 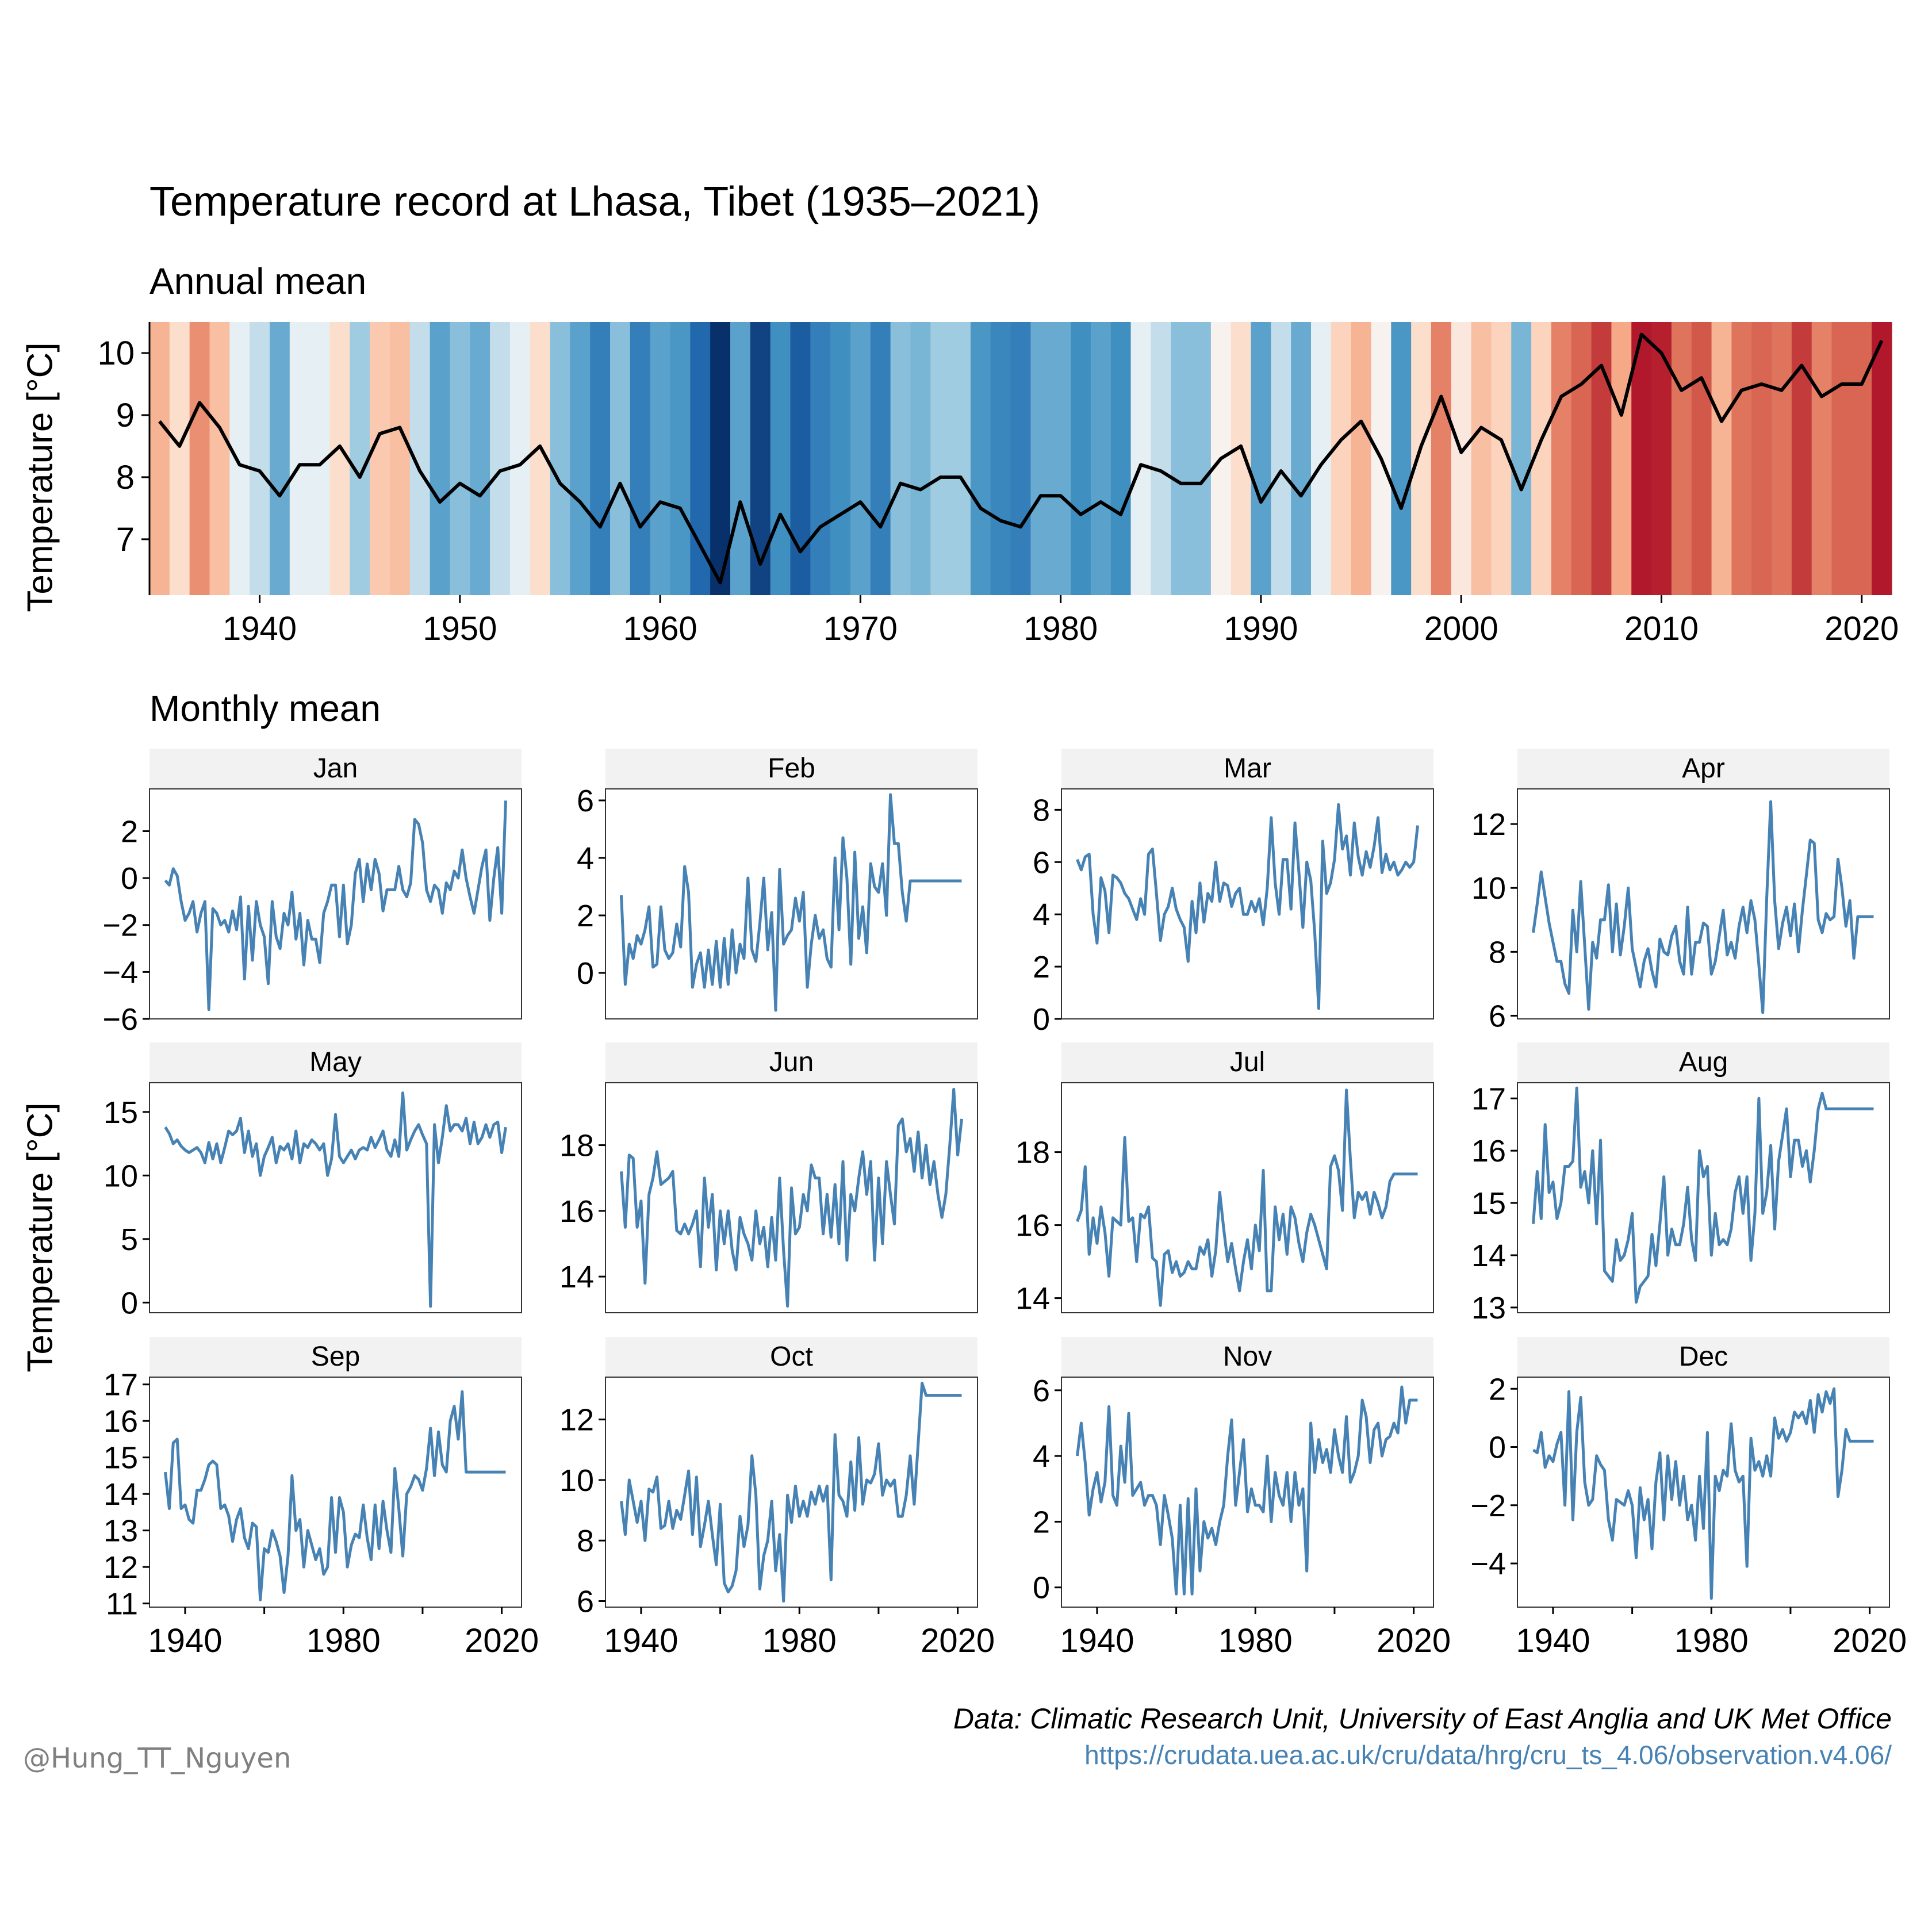 What do you see at coordinates (1414, 1640) in the screenshot?
I see `x-tick-label: 2020` at bounding box center [1414, 1640].